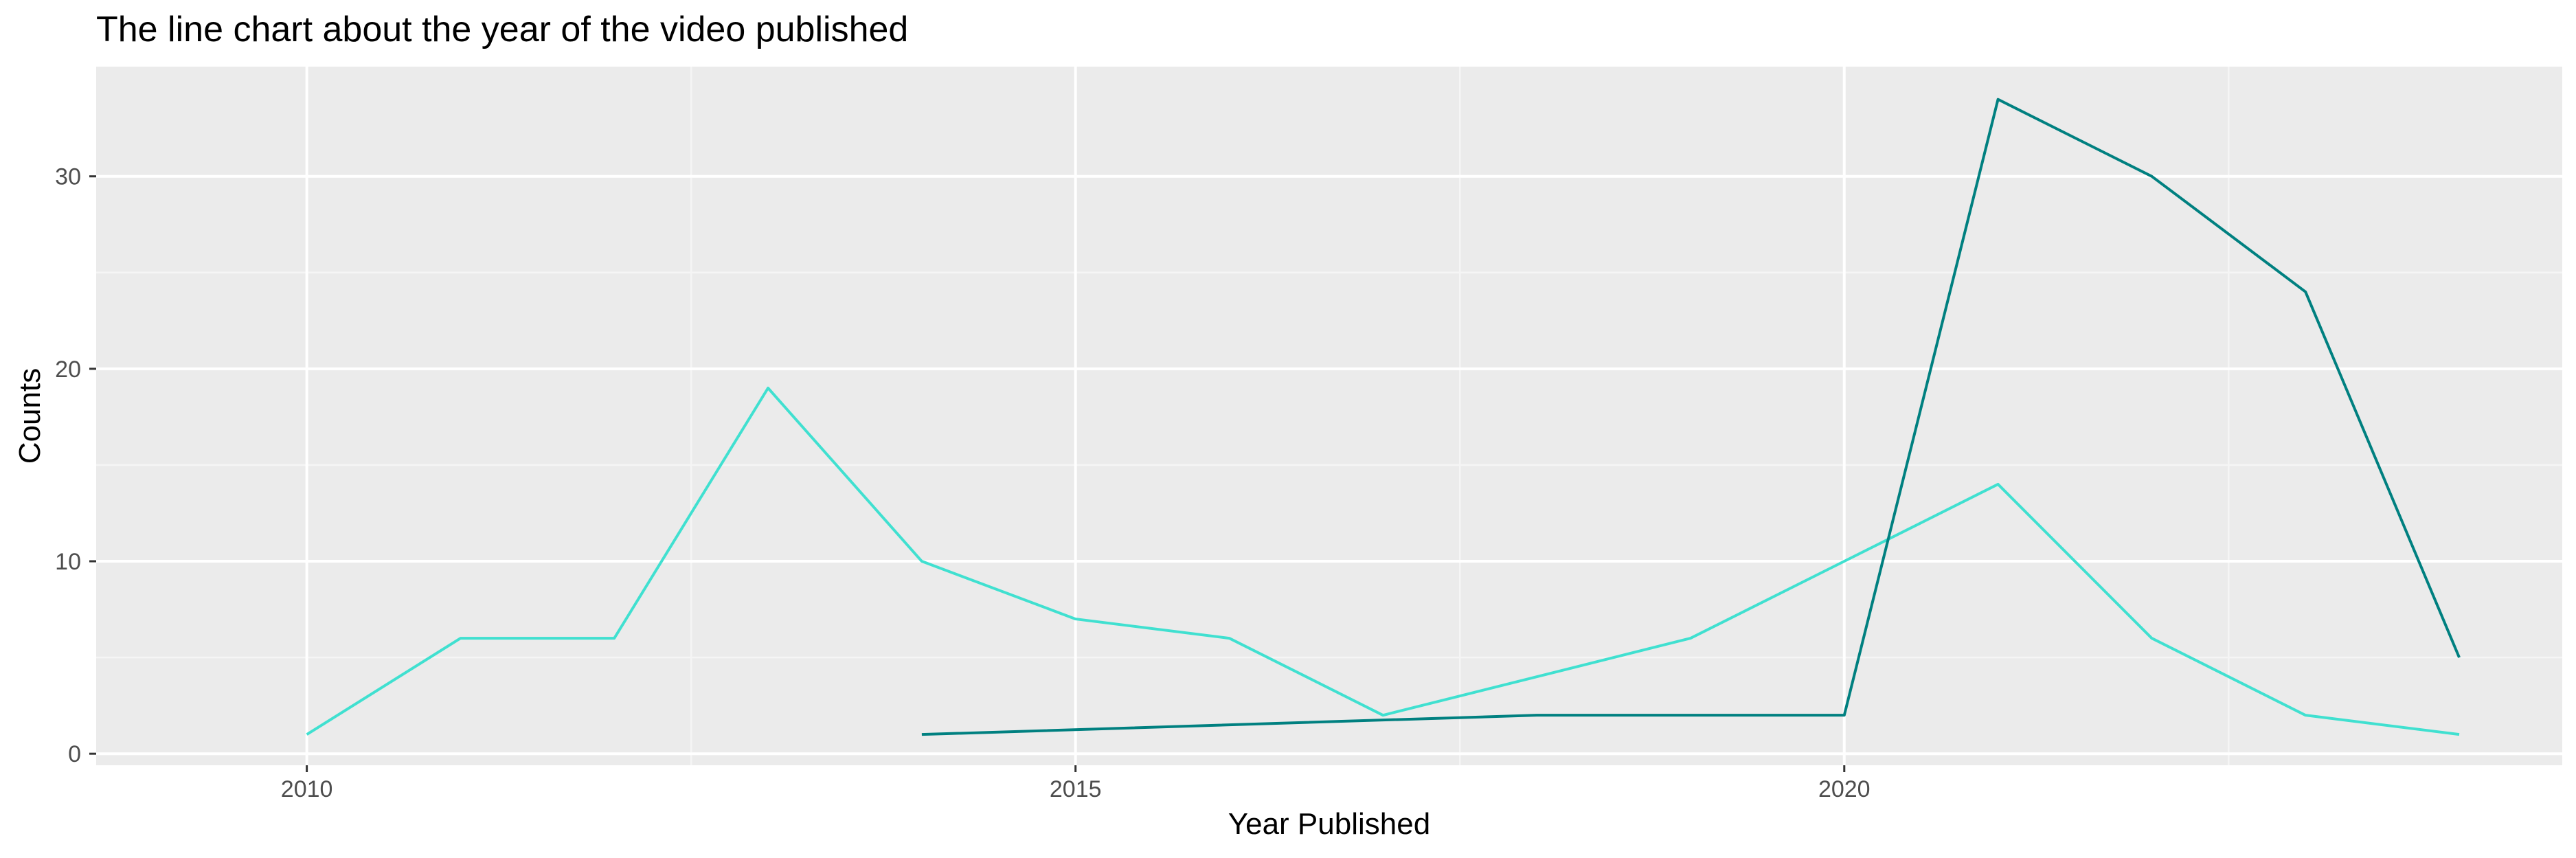 This screenshot has width=2576, height=858. I want to click on y-tick-label: 30, so click(68, 177).